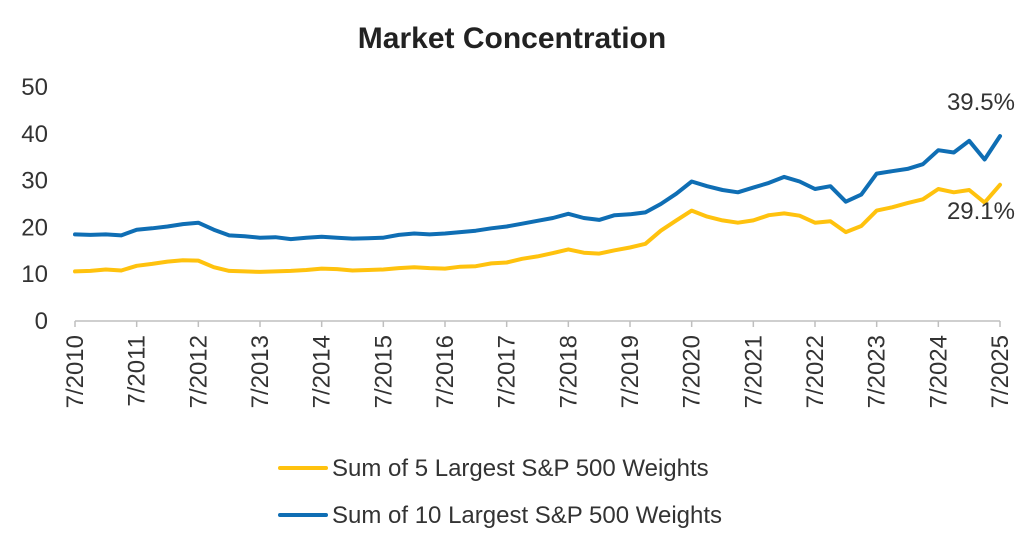 Image resolution: width=1024 pixels, height=549 pixels. Describe the element at coordinates (938, 371) in the screenshot. I see `x-tick-label: 7/2024` at that location.